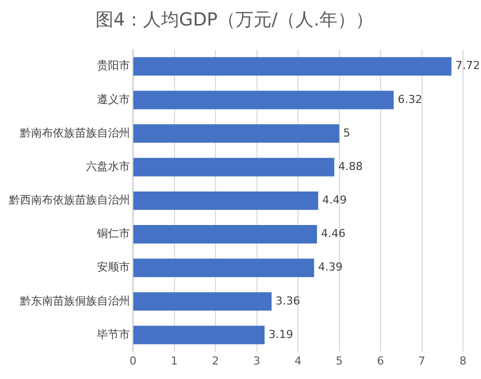  What do you see at coordinates (113, 334) in the screenshot?
I see `y-tick-label: 毕节市` at bounding box center [113, 334].